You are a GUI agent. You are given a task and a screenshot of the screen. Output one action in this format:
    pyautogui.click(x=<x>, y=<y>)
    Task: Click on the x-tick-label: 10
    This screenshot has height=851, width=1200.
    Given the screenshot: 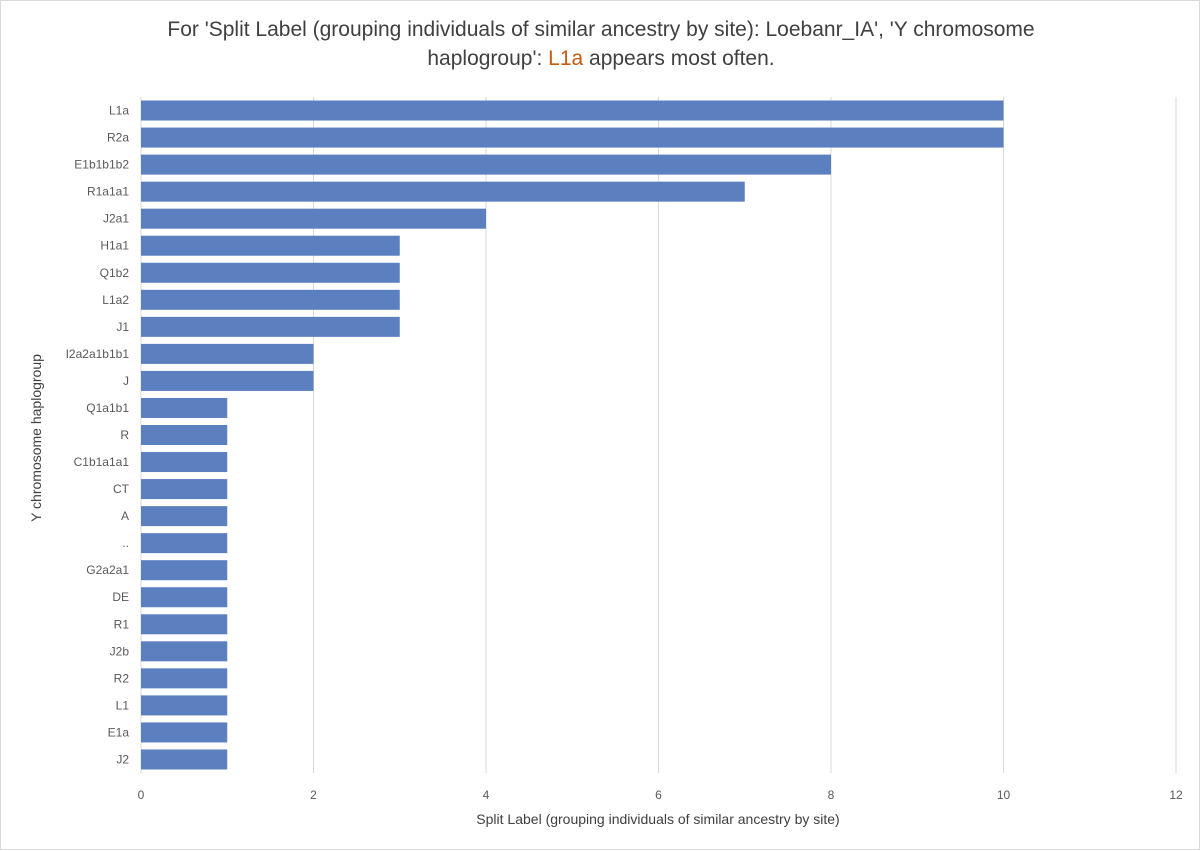 What is the action you would take?
    pyautogui.click(x=1004, y=795)
    